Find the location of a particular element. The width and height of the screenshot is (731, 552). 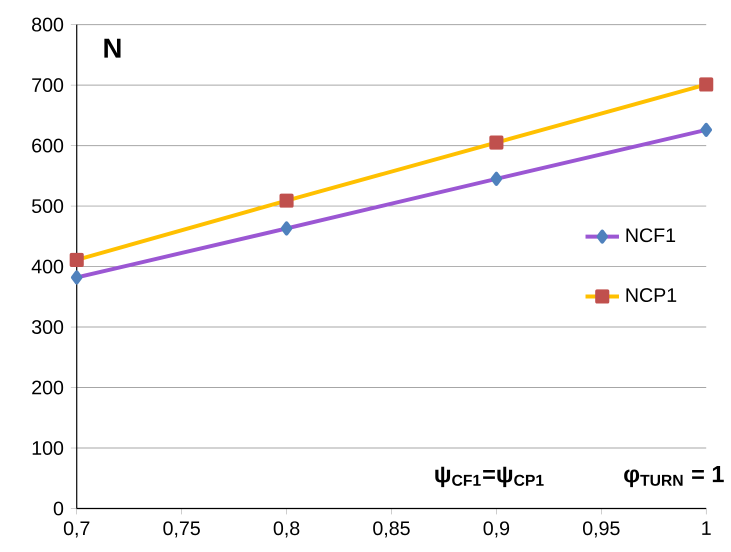

y-tick-label: 300 is located at coordinates (48, 327).